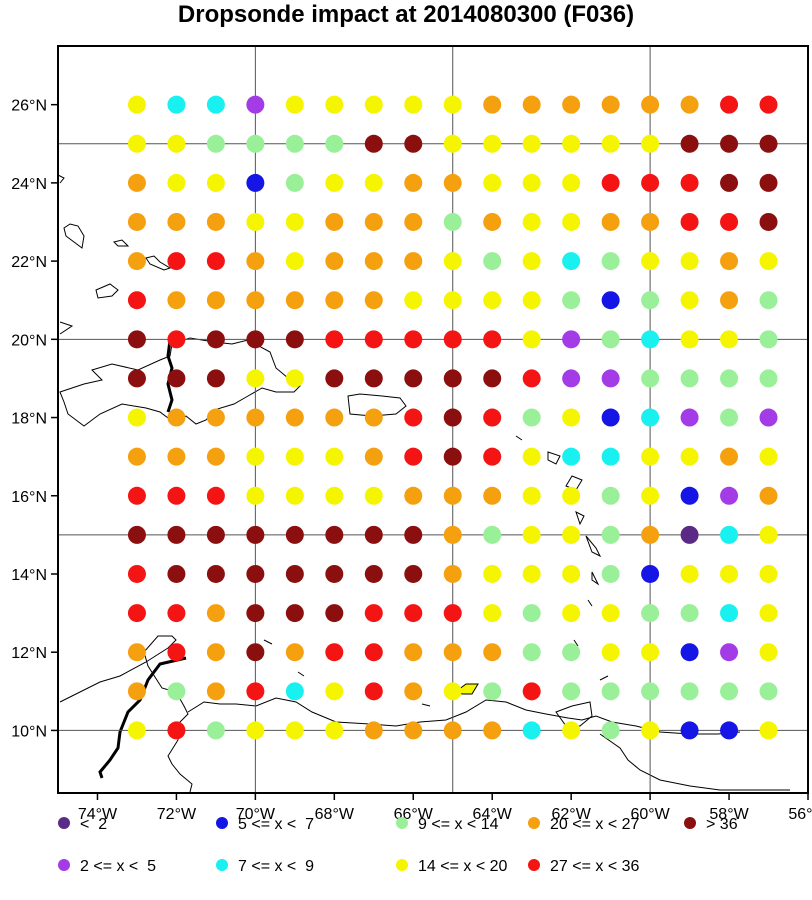 This screenshot has height=900, width=812. What do you see at coordinates (93, 824) in the screenshot?
I see `legend-label: < 2` at bounding box center [93, 824].